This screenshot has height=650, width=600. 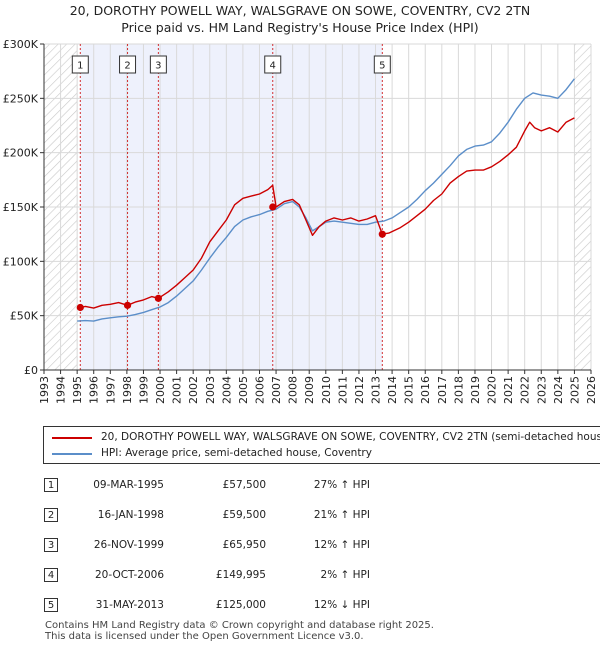 What do you see at coordinates (177, 390) in the screenshot?
I see `x-tick-label: 2001` at bounding box center [177, 390].